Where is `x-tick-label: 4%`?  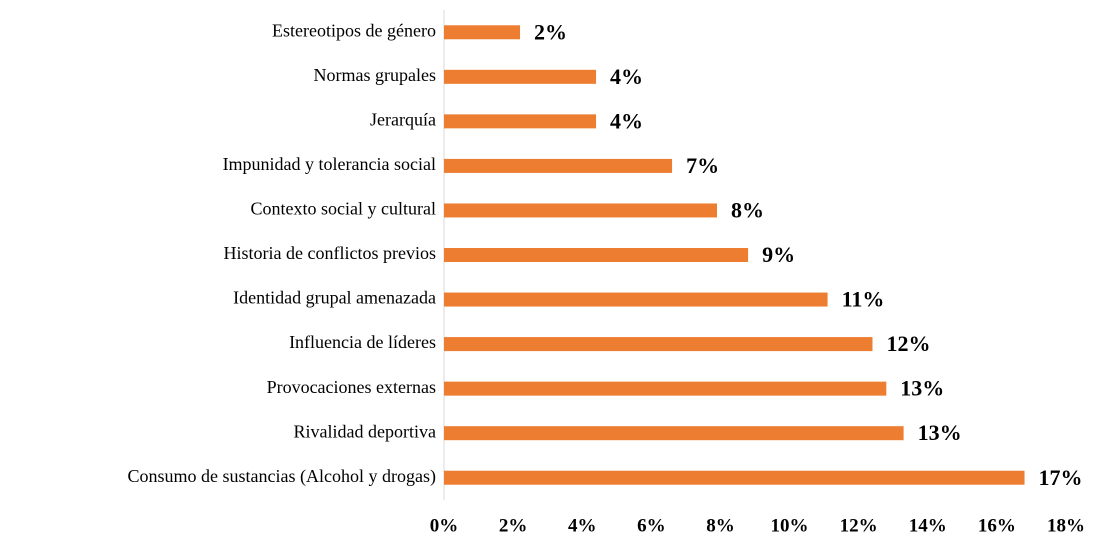 x-tick-label: 4% is located at coordinates (582, 525).